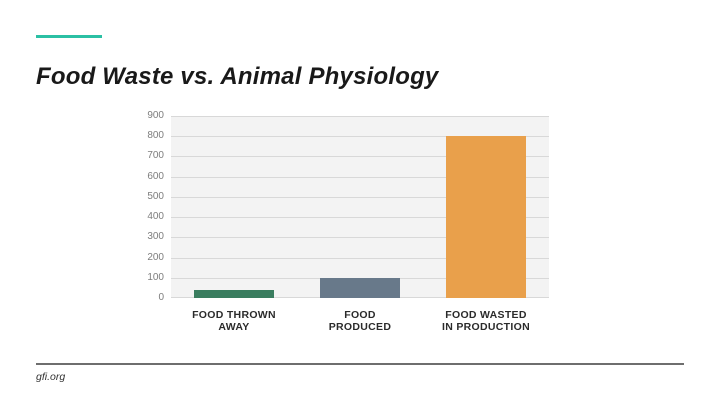 Image resolution: width=720 pixels, height=405 pixels. I want to click on bar-food-wasted-in-production, so click(486, 217).